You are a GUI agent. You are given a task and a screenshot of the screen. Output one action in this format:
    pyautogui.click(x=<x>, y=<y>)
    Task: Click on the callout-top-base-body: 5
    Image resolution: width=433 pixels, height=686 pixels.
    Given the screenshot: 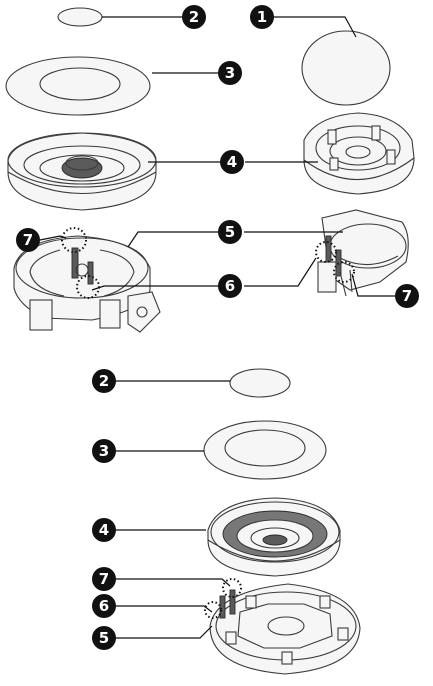 What is the action you would take?
    pyautogui.click(x=230, y=232)
    